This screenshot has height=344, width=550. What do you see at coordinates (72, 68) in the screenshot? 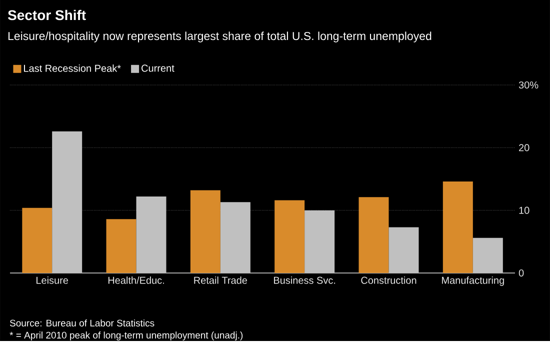
I see `legend-label: Last Recession Peak*` at bounding box center [72, 68].